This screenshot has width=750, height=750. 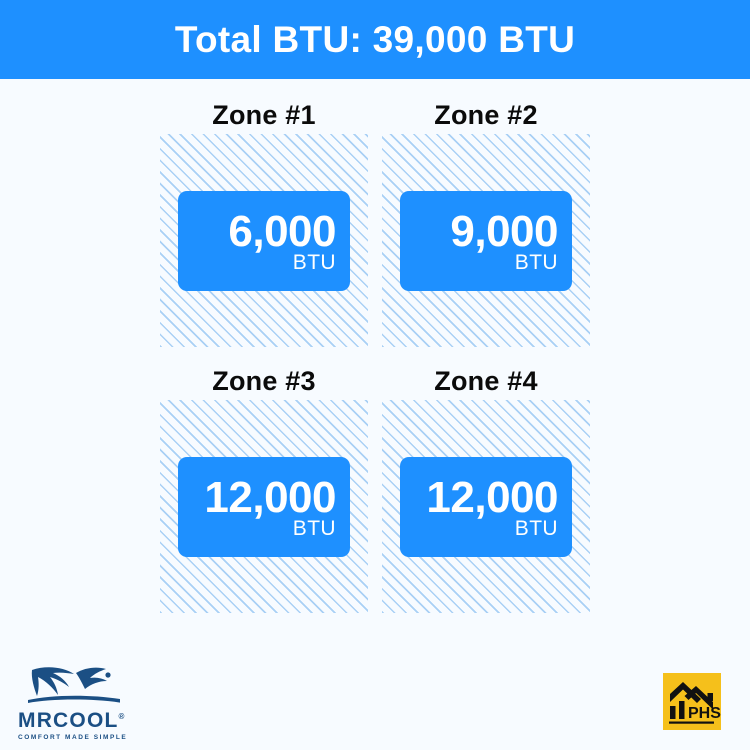 What do you see at coordinates (536, 528) in the screenshot?
I see `btu-unit-4: BTU` at bounding box center [536, 528].